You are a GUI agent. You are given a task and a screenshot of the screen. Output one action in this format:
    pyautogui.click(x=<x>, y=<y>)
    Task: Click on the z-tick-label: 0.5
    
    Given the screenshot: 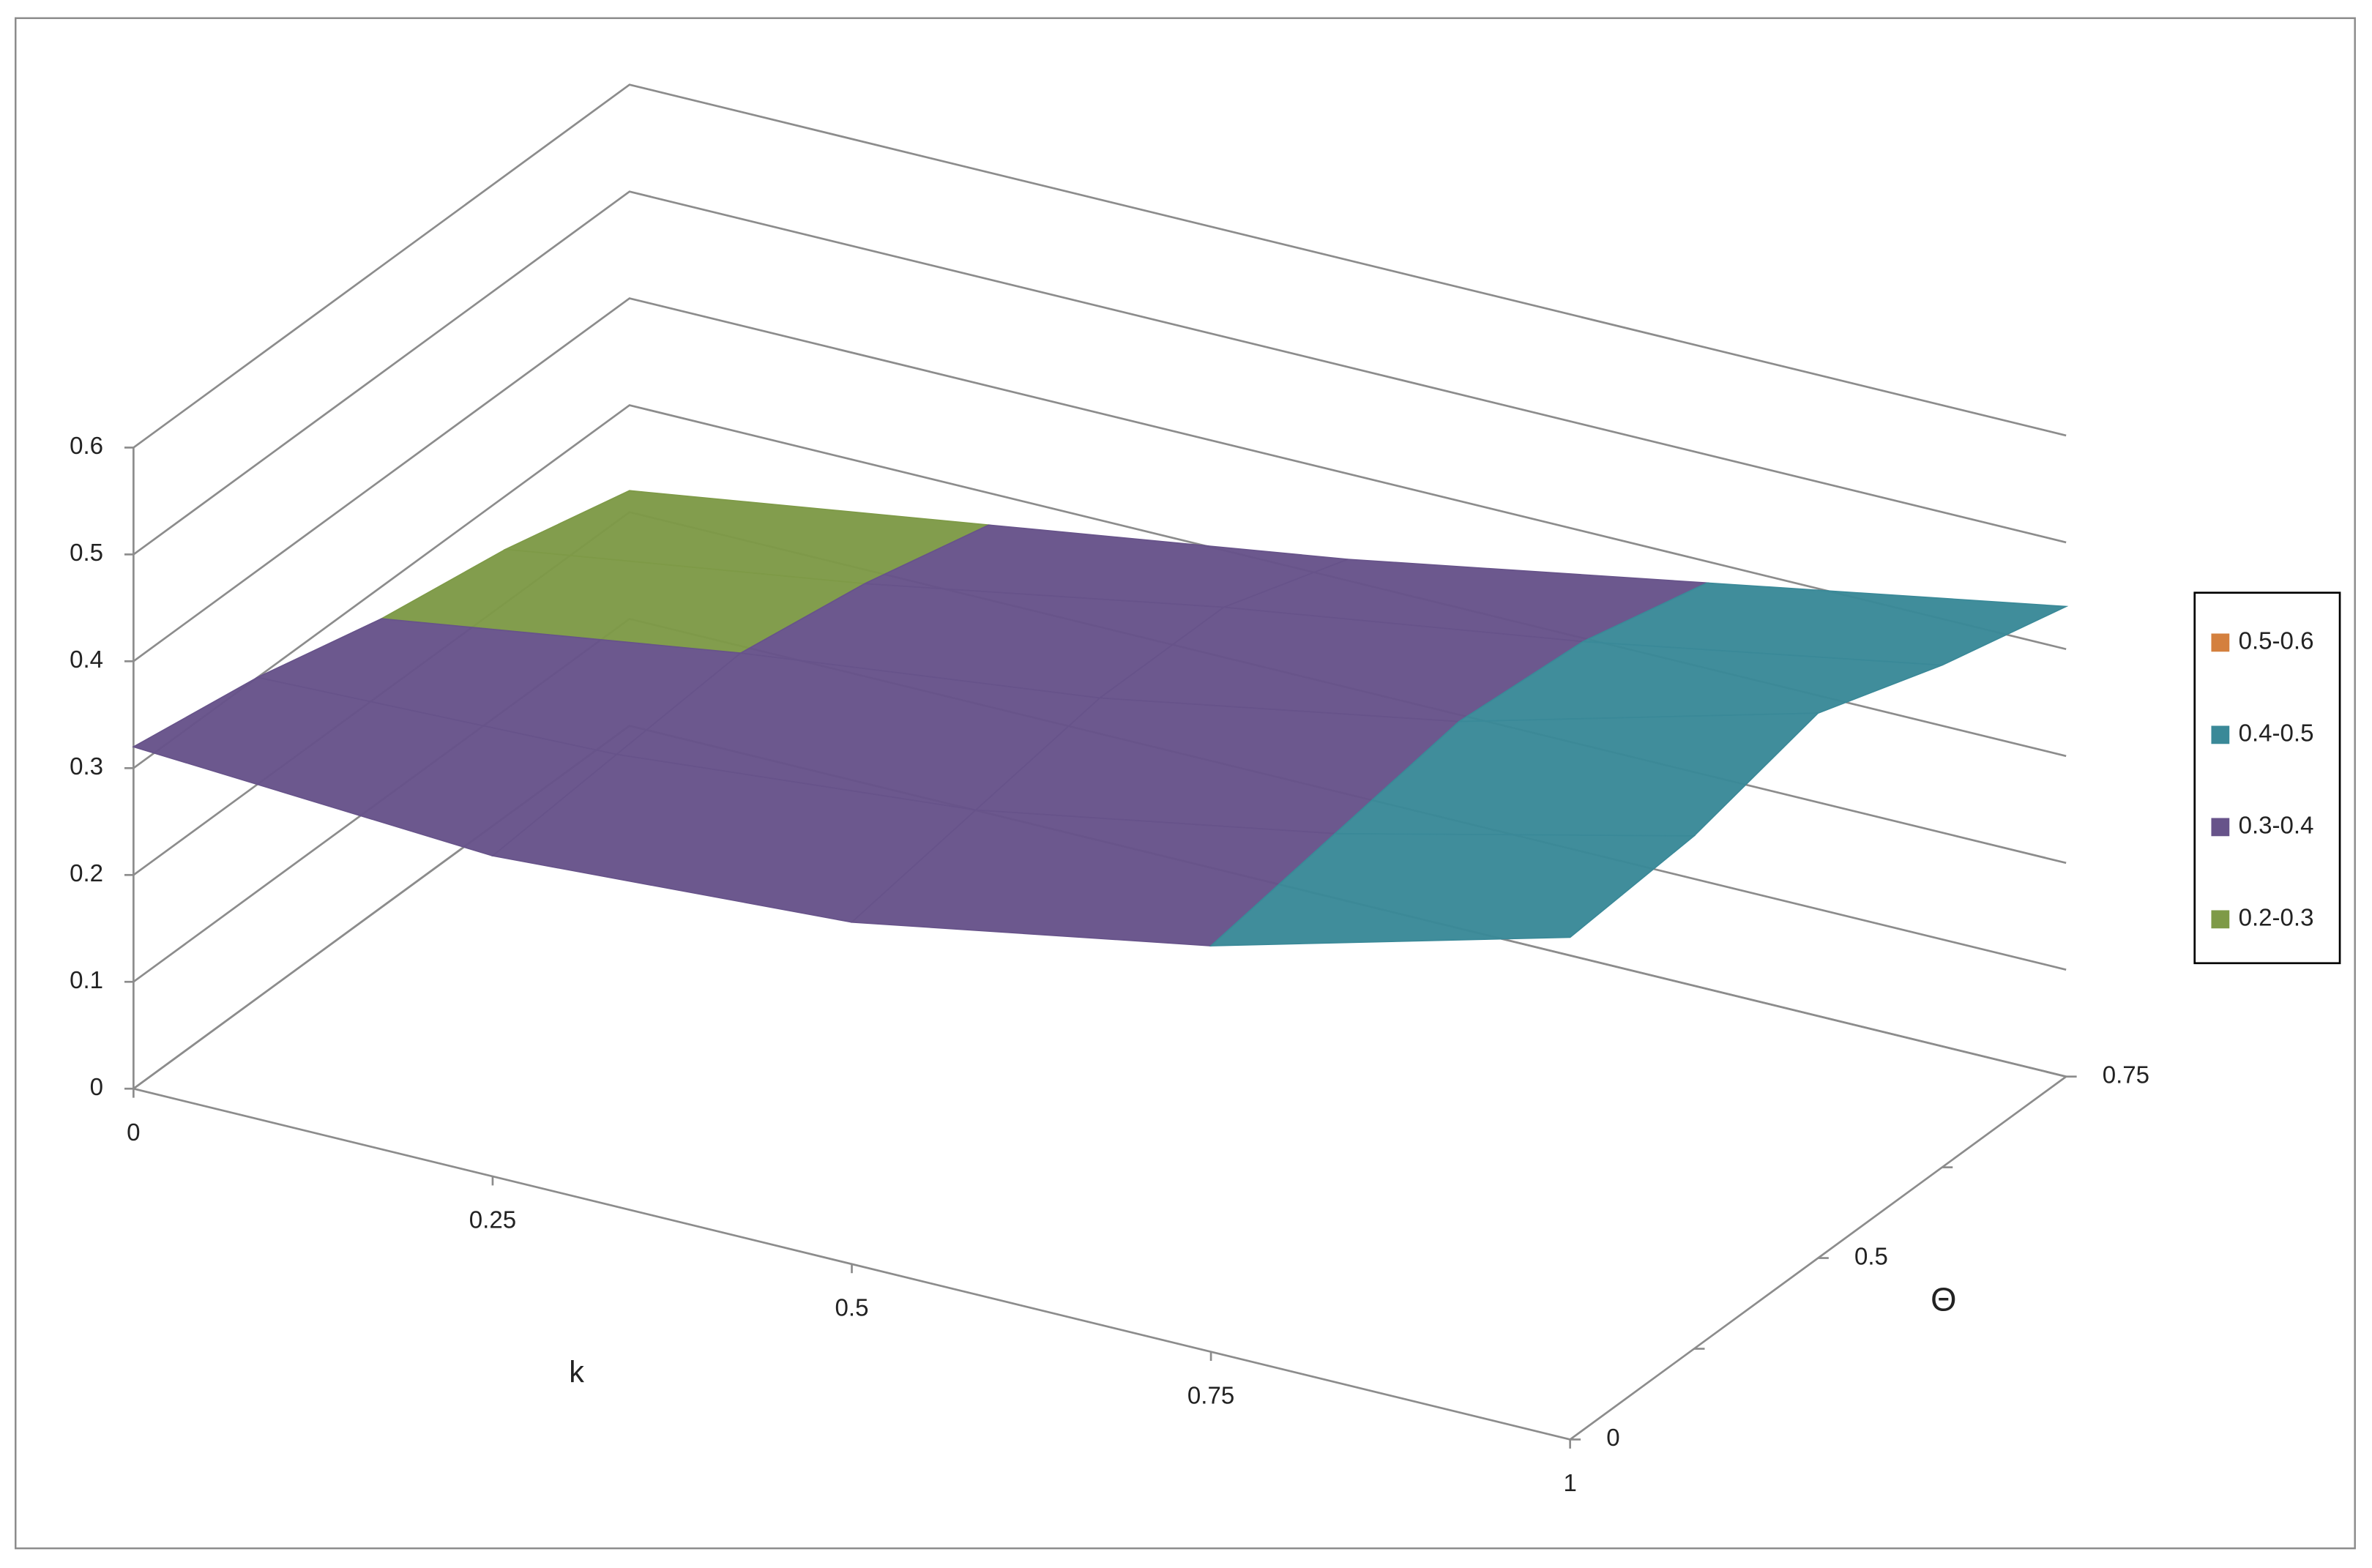 What is the action you would take?
    pyautogui.click(x=86, y=553)
    